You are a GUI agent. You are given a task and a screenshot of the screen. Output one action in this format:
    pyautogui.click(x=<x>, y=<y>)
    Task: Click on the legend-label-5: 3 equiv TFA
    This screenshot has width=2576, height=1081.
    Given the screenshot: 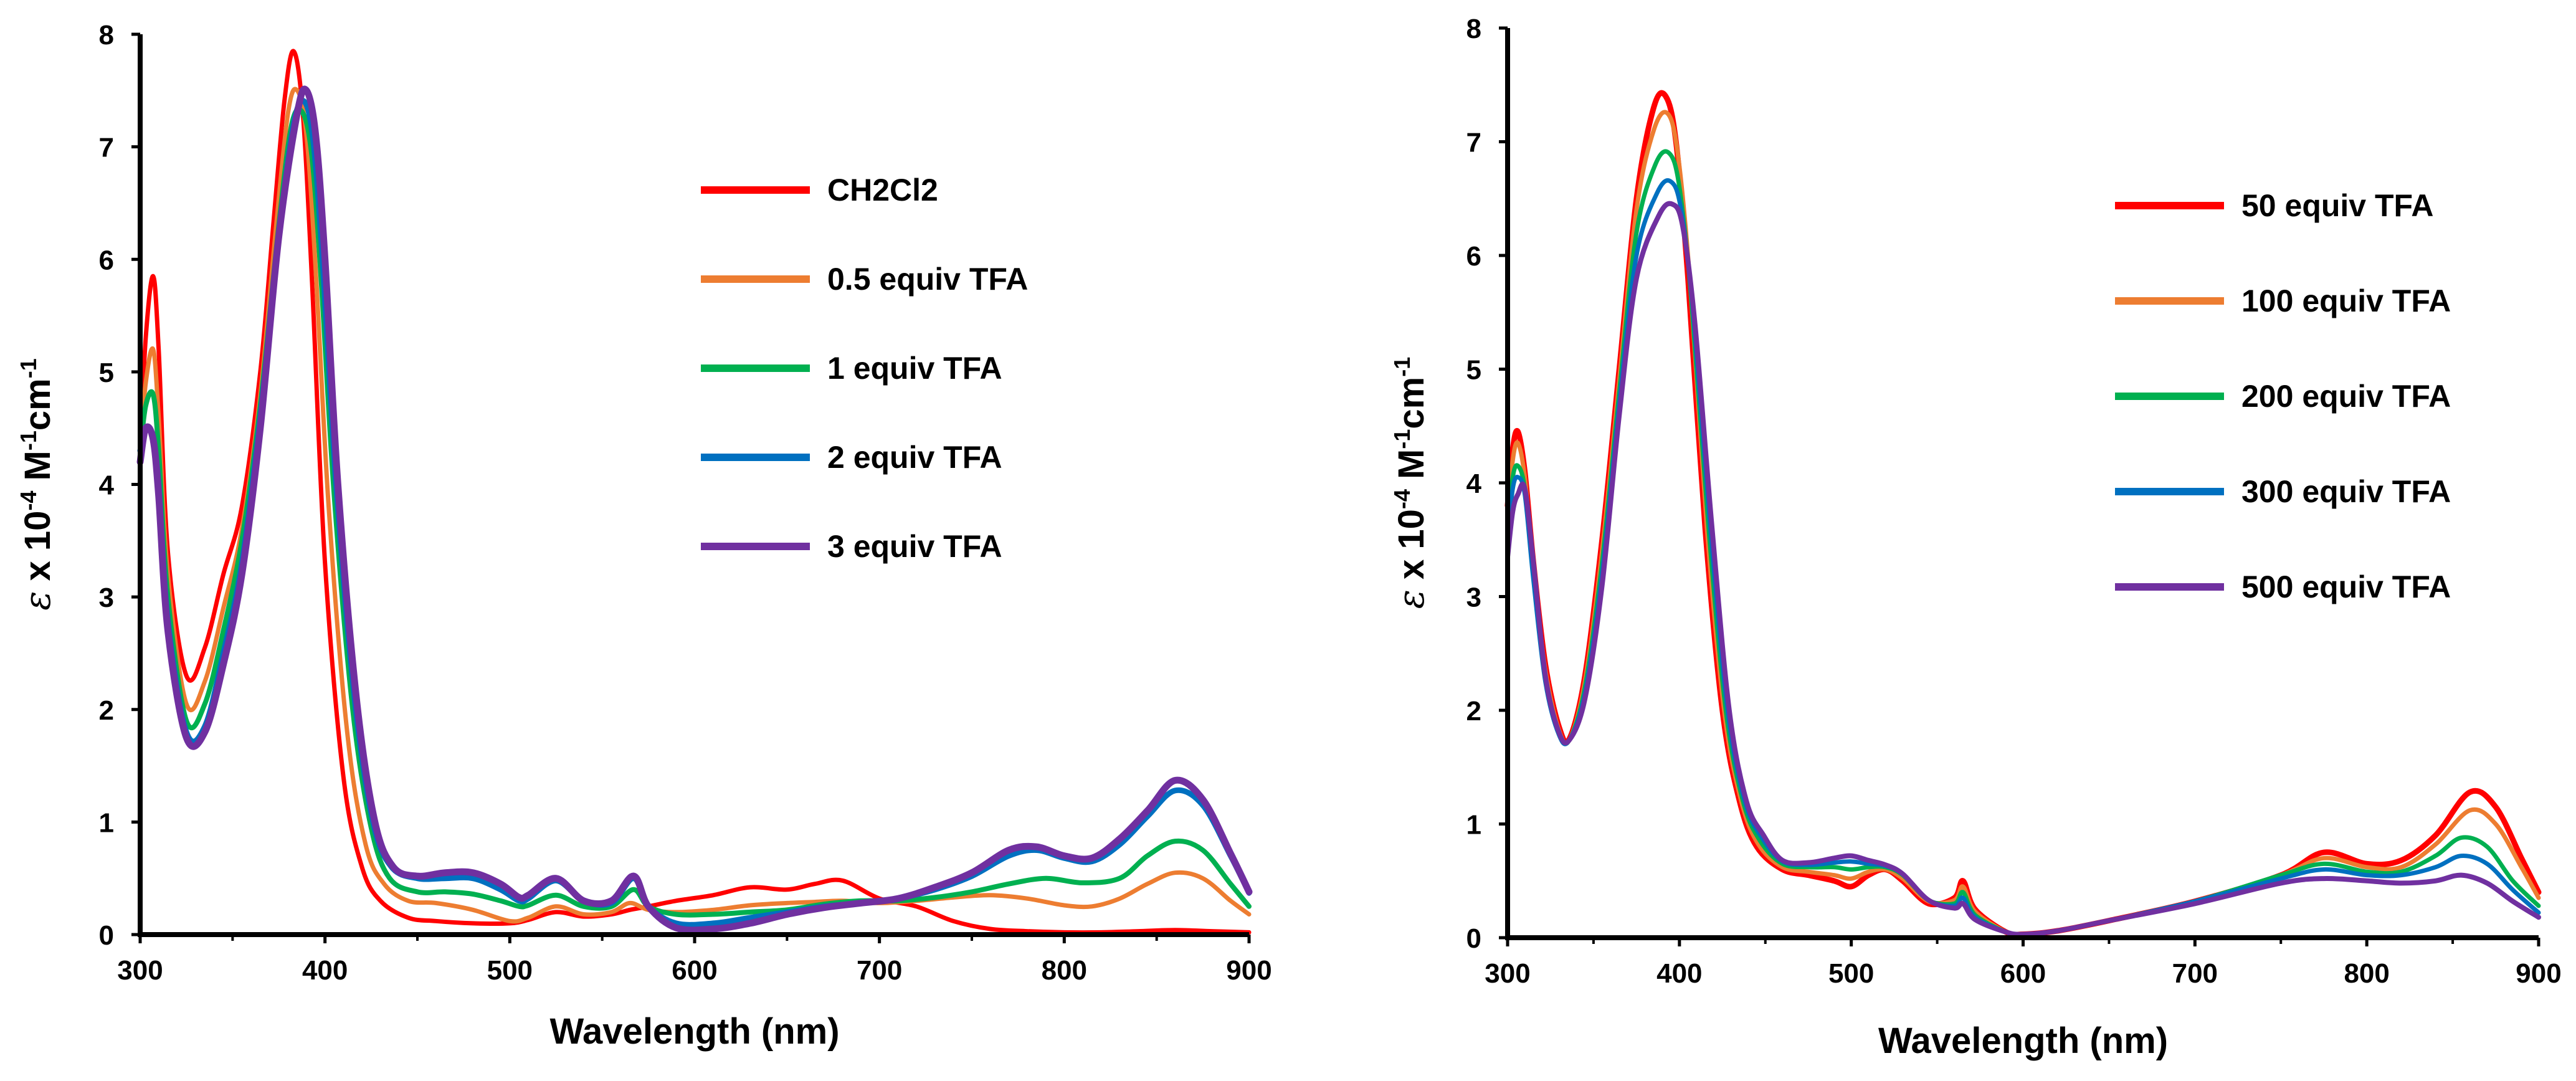 What is the action you would take?
    pyautogui.click(x=914, y=546)
    